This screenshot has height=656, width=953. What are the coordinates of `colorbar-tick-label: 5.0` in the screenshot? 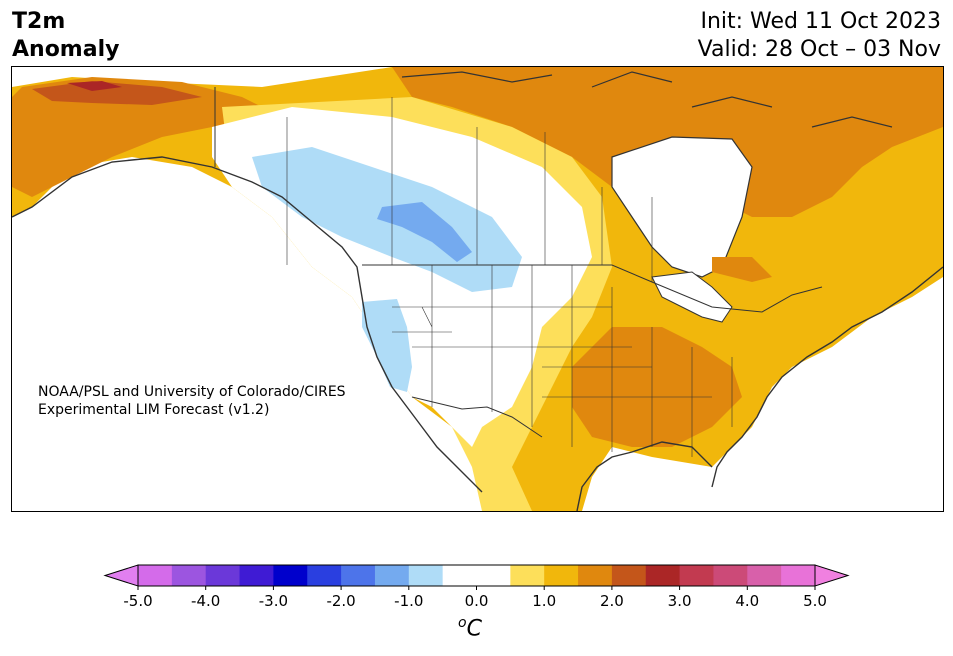 It's located at (815, 601).